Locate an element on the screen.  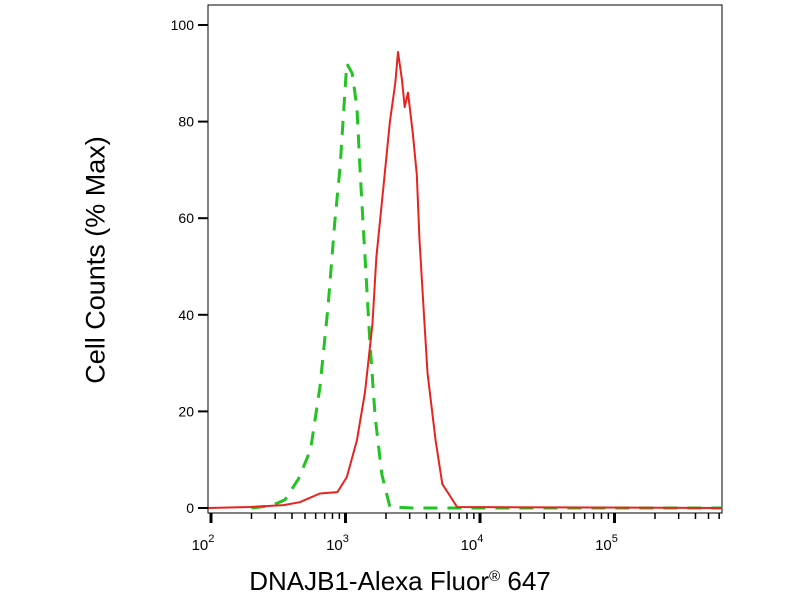
x-tick-label: 10³ is located at coordinates (337, 543).